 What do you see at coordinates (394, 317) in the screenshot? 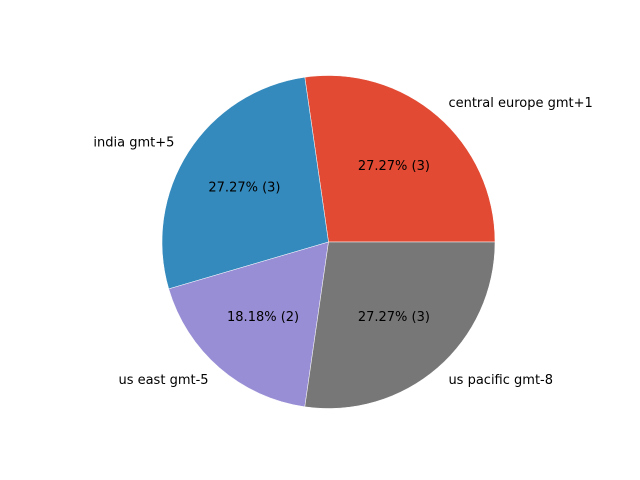
I see `pct-label-us-pacific-gmt-8: 27.27% (3)` at bounding box center [394, 317].